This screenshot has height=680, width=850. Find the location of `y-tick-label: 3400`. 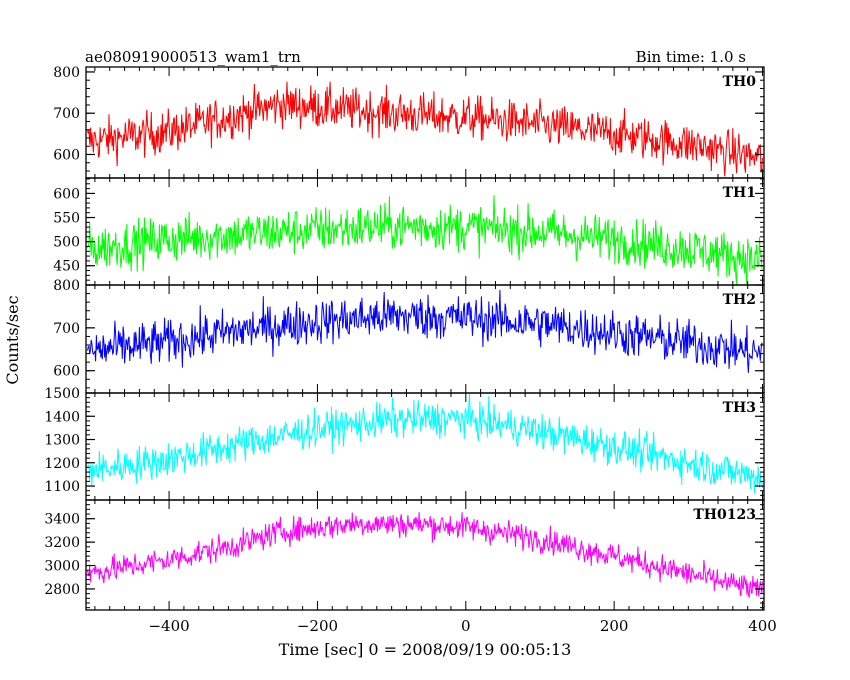

y-tick-label: 3400 is located at coordinates (62, 520).